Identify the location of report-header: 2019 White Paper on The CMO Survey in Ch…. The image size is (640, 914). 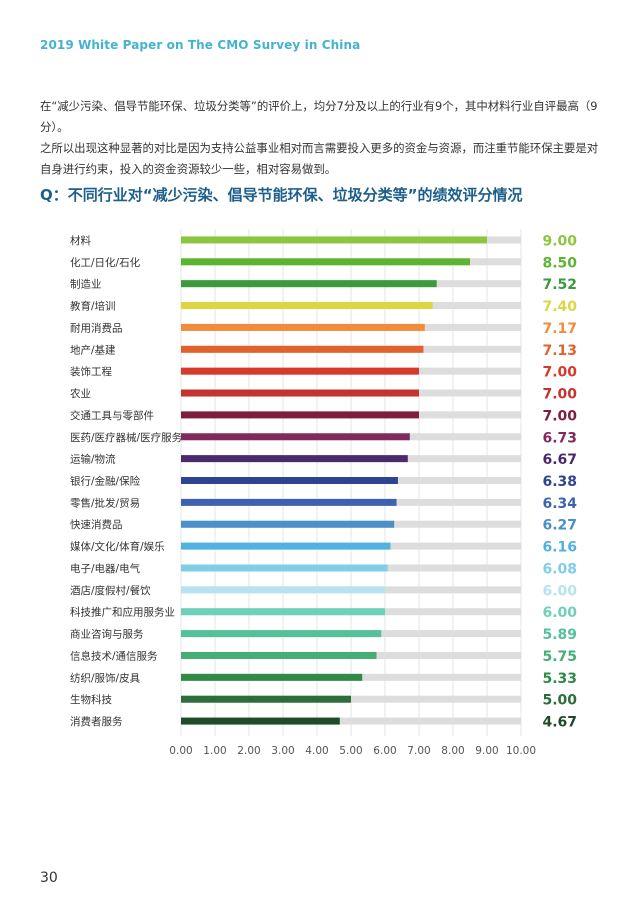
(200, 45).